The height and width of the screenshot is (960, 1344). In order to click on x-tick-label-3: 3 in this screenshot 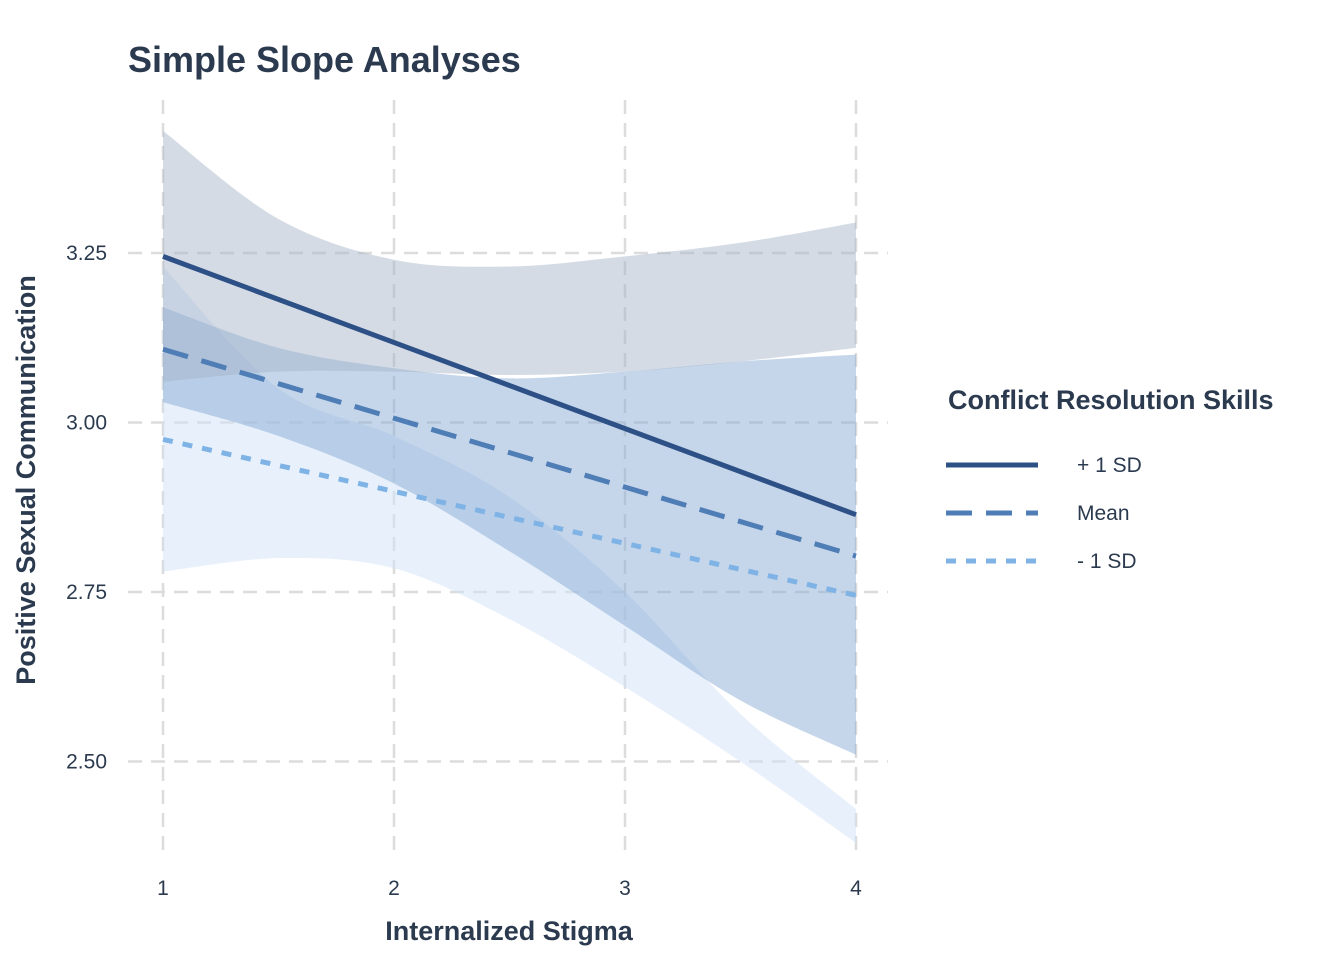, I will do `click(625, 888)`.